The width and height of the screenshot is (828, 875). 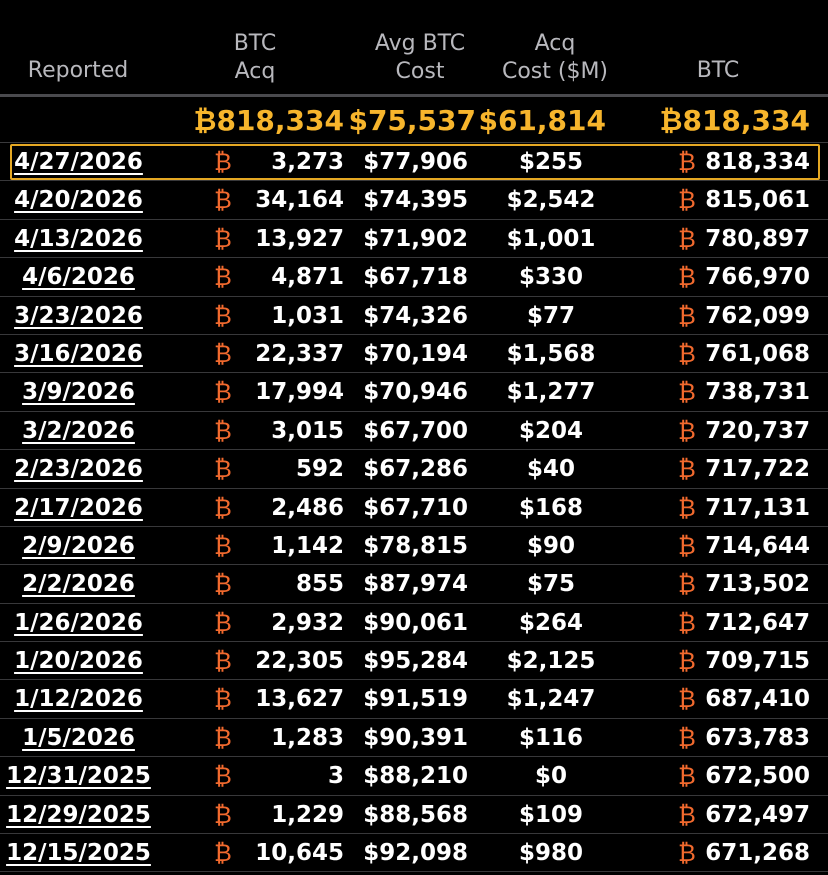 I want to click on table-row: 1/26/2026 ₿ 2,932 $90,061 $264 ₿ 712,647, so click(x=414, y=623).